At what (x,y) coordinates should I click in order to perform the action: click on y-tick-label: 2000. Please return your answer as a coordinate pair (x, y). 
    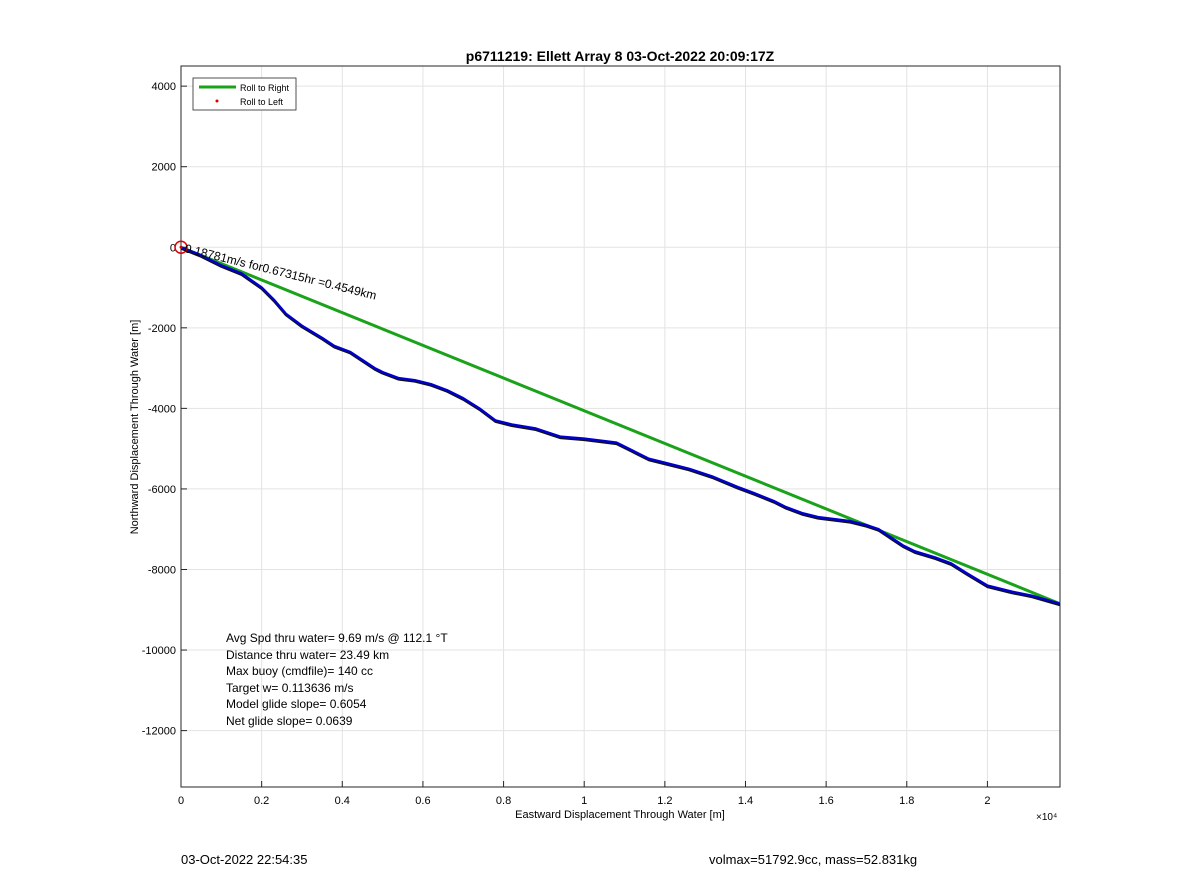
    Looking at the image, I should click on (164, 168).